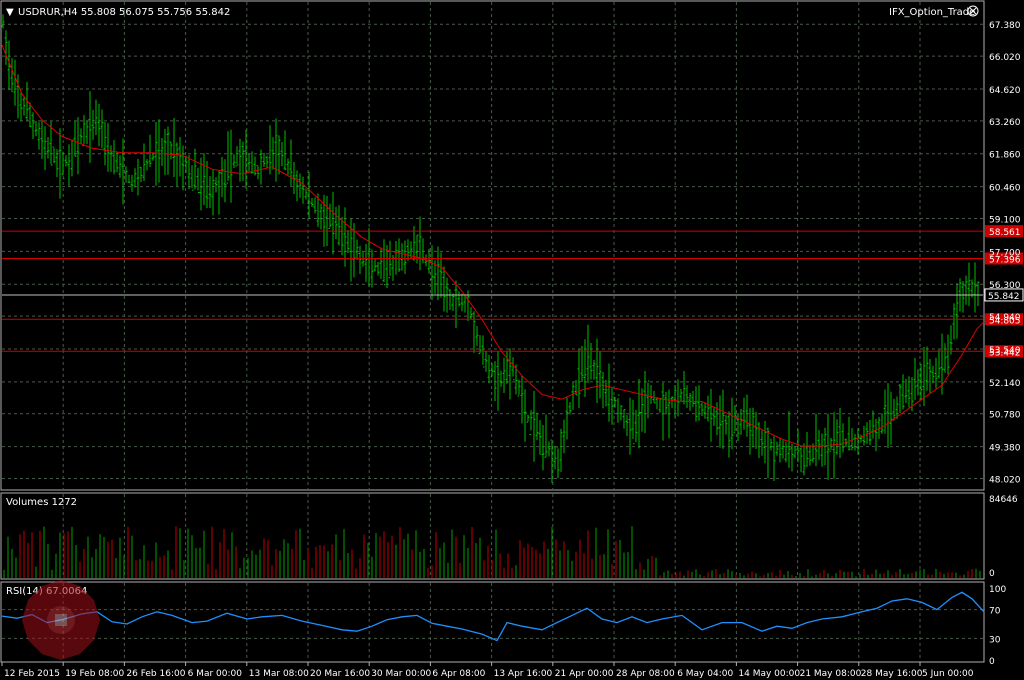  Describe the element at coordinates (492, 552) in the screenshot. I see `volume-bars` at that location.